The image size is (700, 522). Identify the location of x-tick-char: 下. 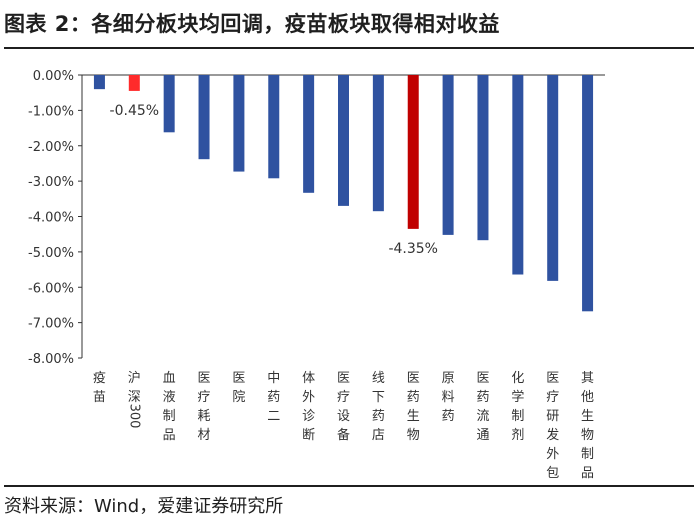
(378, 397).